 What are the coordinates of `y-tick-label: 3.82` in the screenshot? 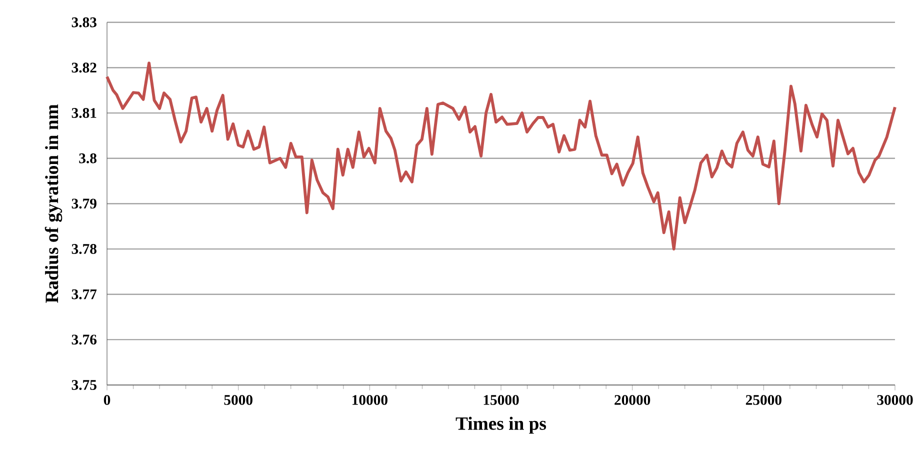 It's located at (84, 67).